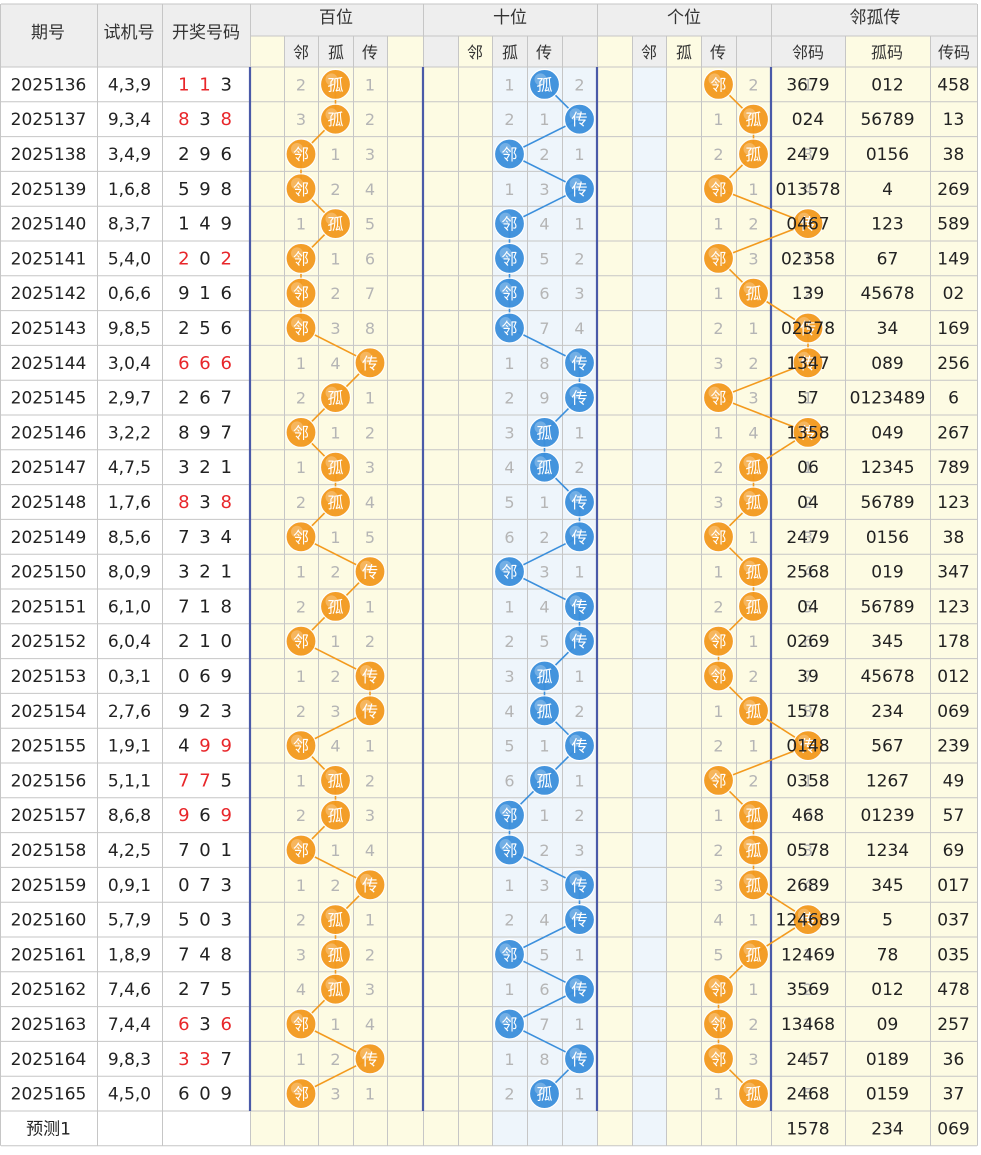  I want to click on period-cell: 2025143, so click(49, 329).